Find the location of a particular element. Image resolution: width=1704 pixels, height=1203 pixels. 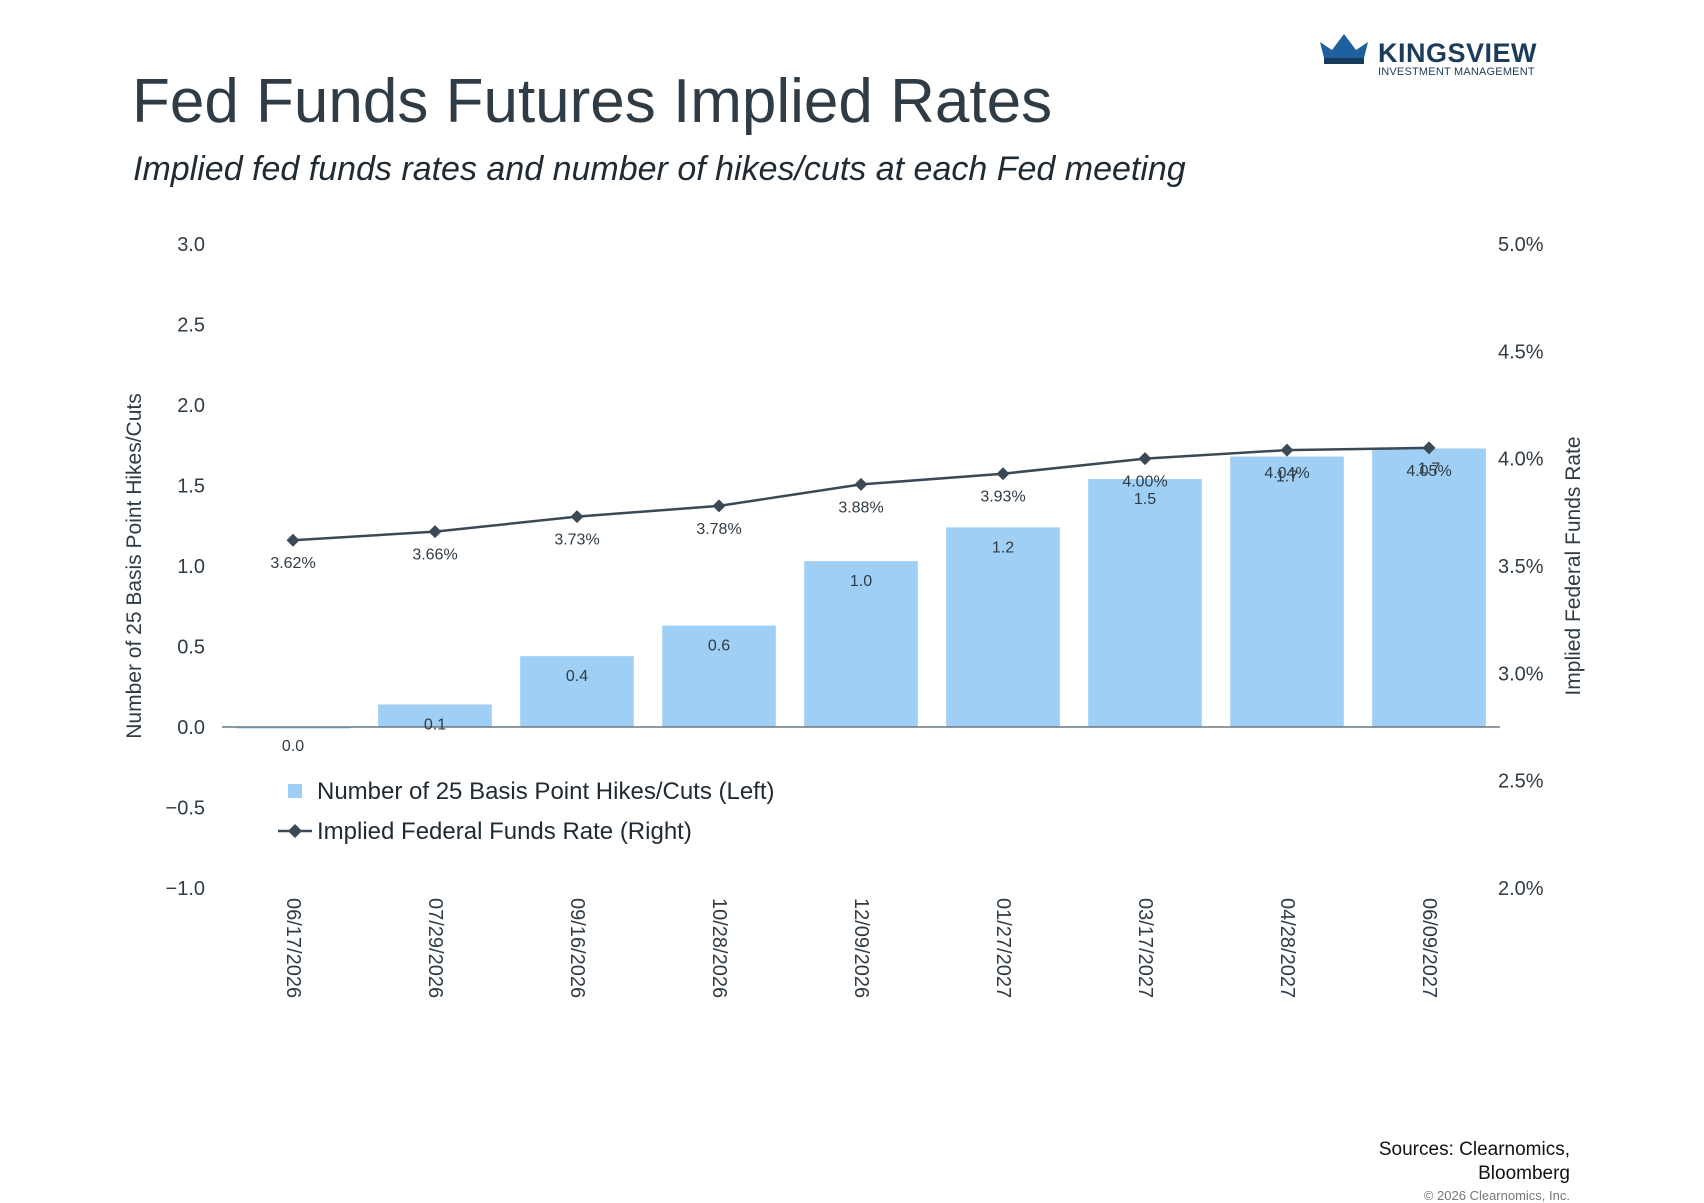

bar-data-label: 0.0 is located at coordinates (293, 746).